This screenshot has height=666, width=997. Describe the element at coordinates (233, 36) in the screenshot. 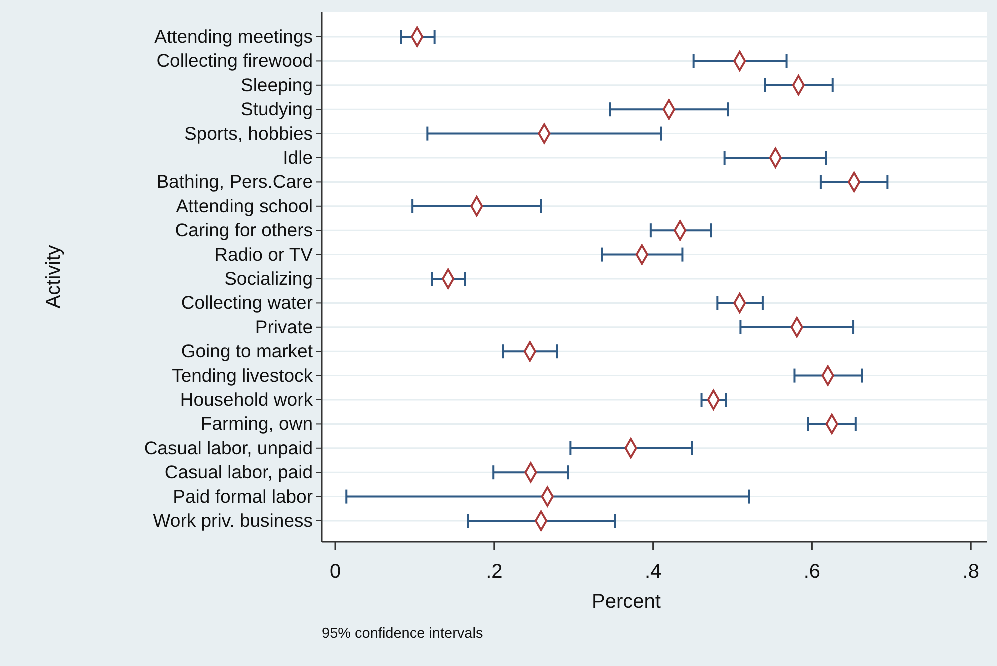

I see `y-tick-label: Attending meetings` at that location.